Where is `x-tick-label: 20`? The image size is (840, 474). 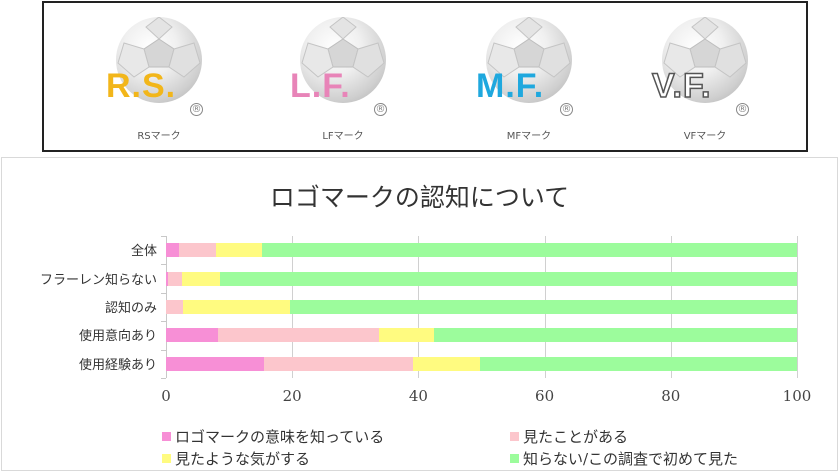
x-tick-label: 20 is located at coordinates (292, 396).